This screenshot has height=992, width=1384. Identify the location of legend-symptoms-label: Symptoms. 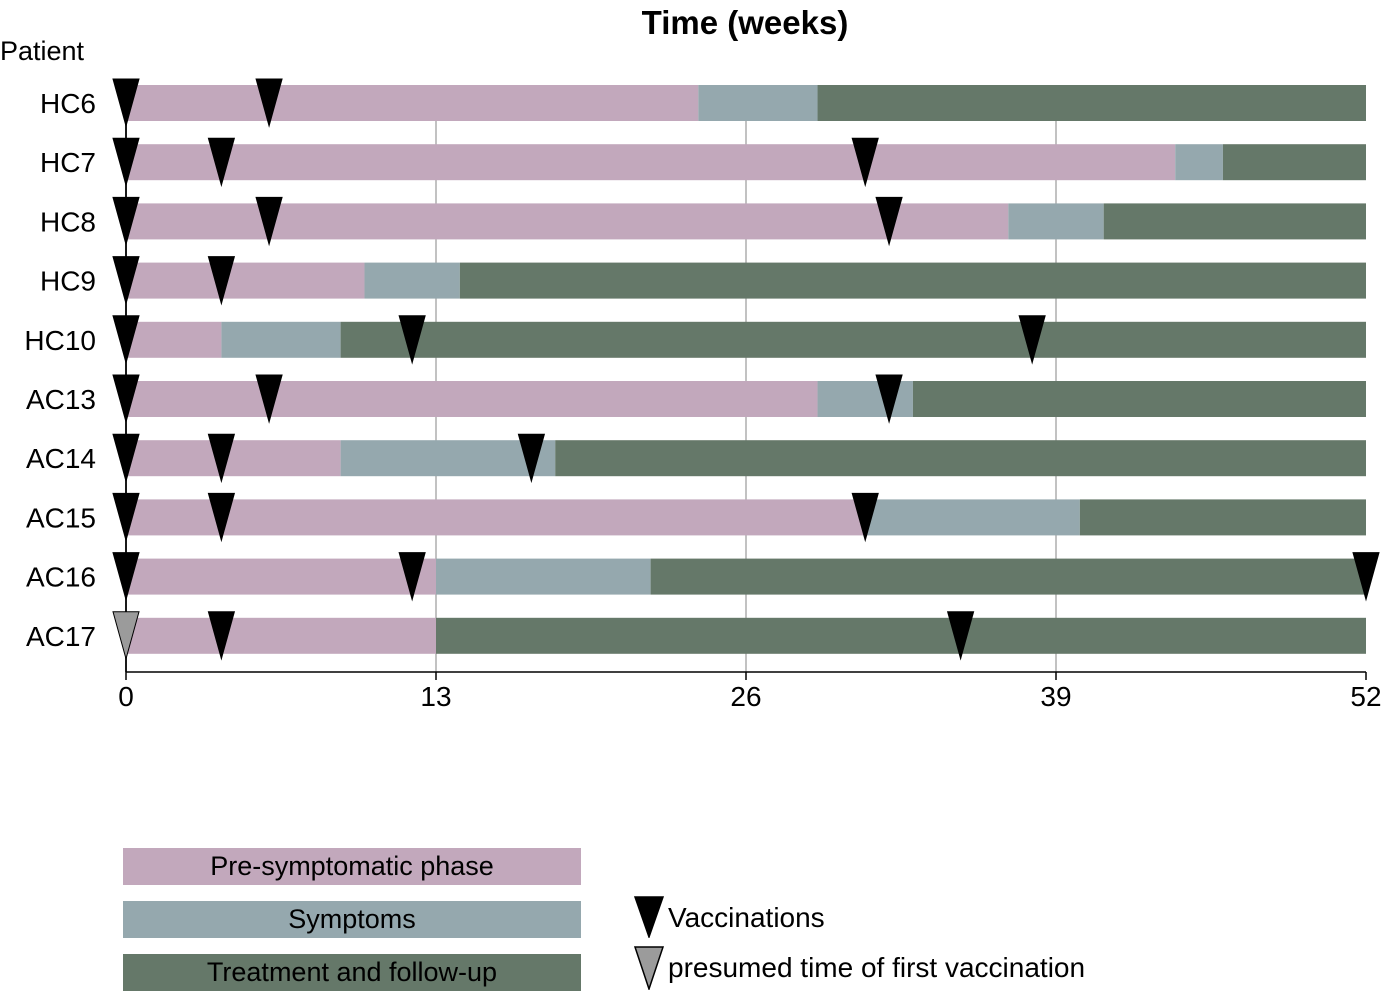
(352, 919).